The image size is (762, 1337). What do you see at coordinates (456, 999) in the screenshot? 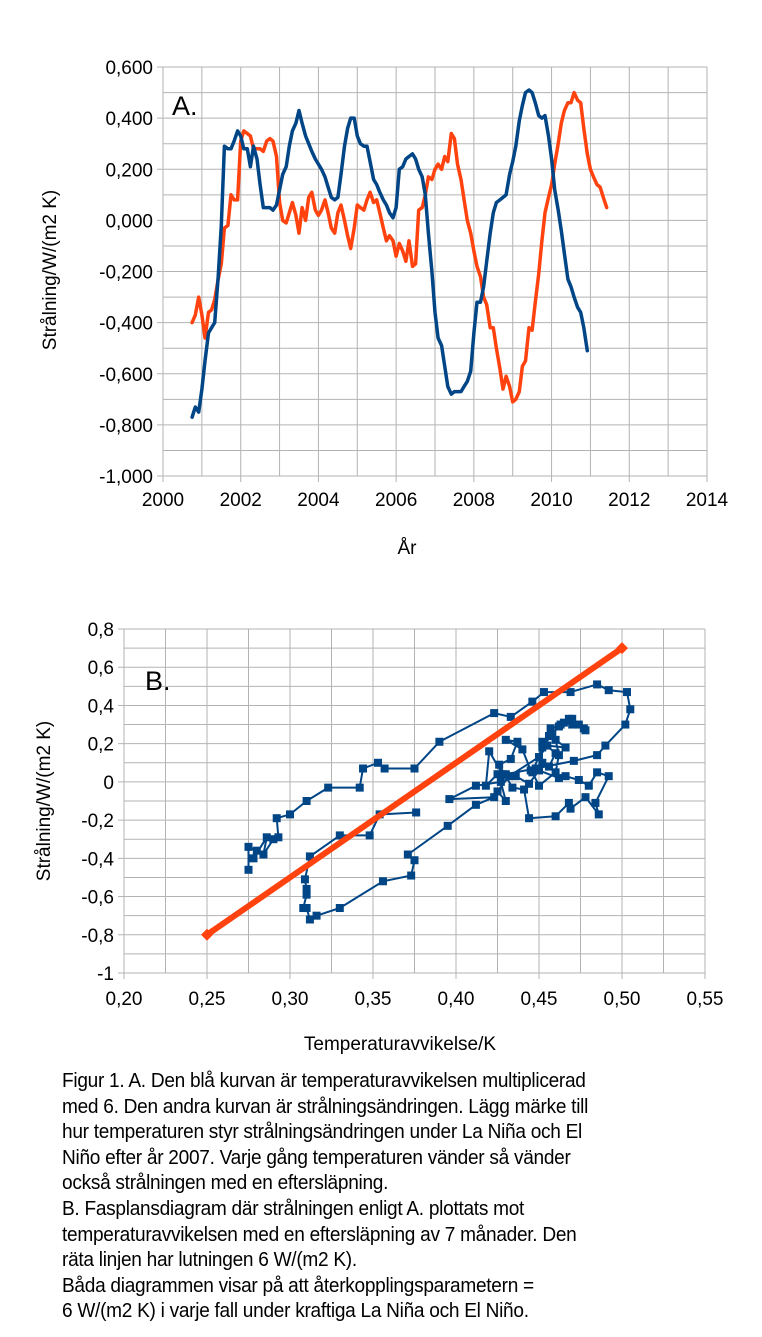
I see `x-tick-label: 0,40` at bounding box center [456, 999].